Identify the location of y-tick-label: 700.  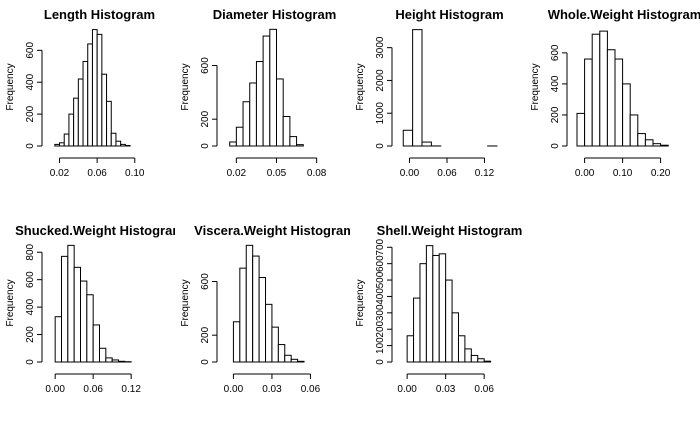
(380, 246).